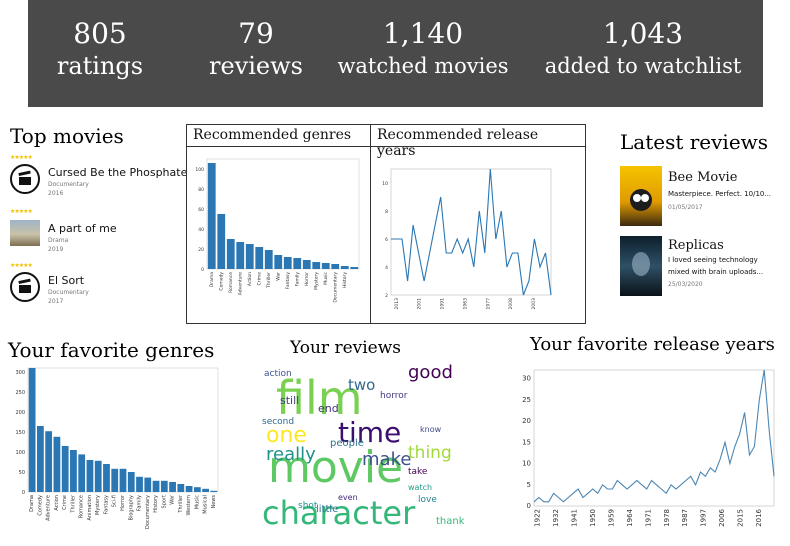  What do you see at coordinates (386, 240) in the screenshot?
I see `y-tick-label: 6` at bounding box center [386, 240].